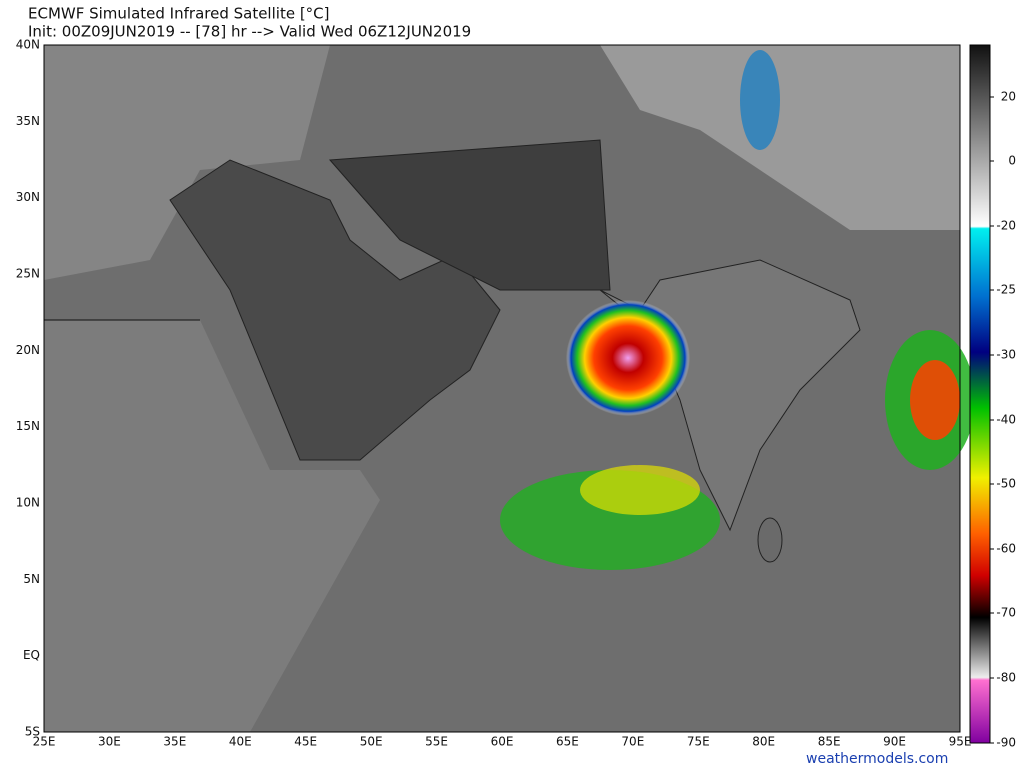 The width and height of the screenshot is (1024, 768). I want to click on colorbar-label: -25, so click(1006, 290).